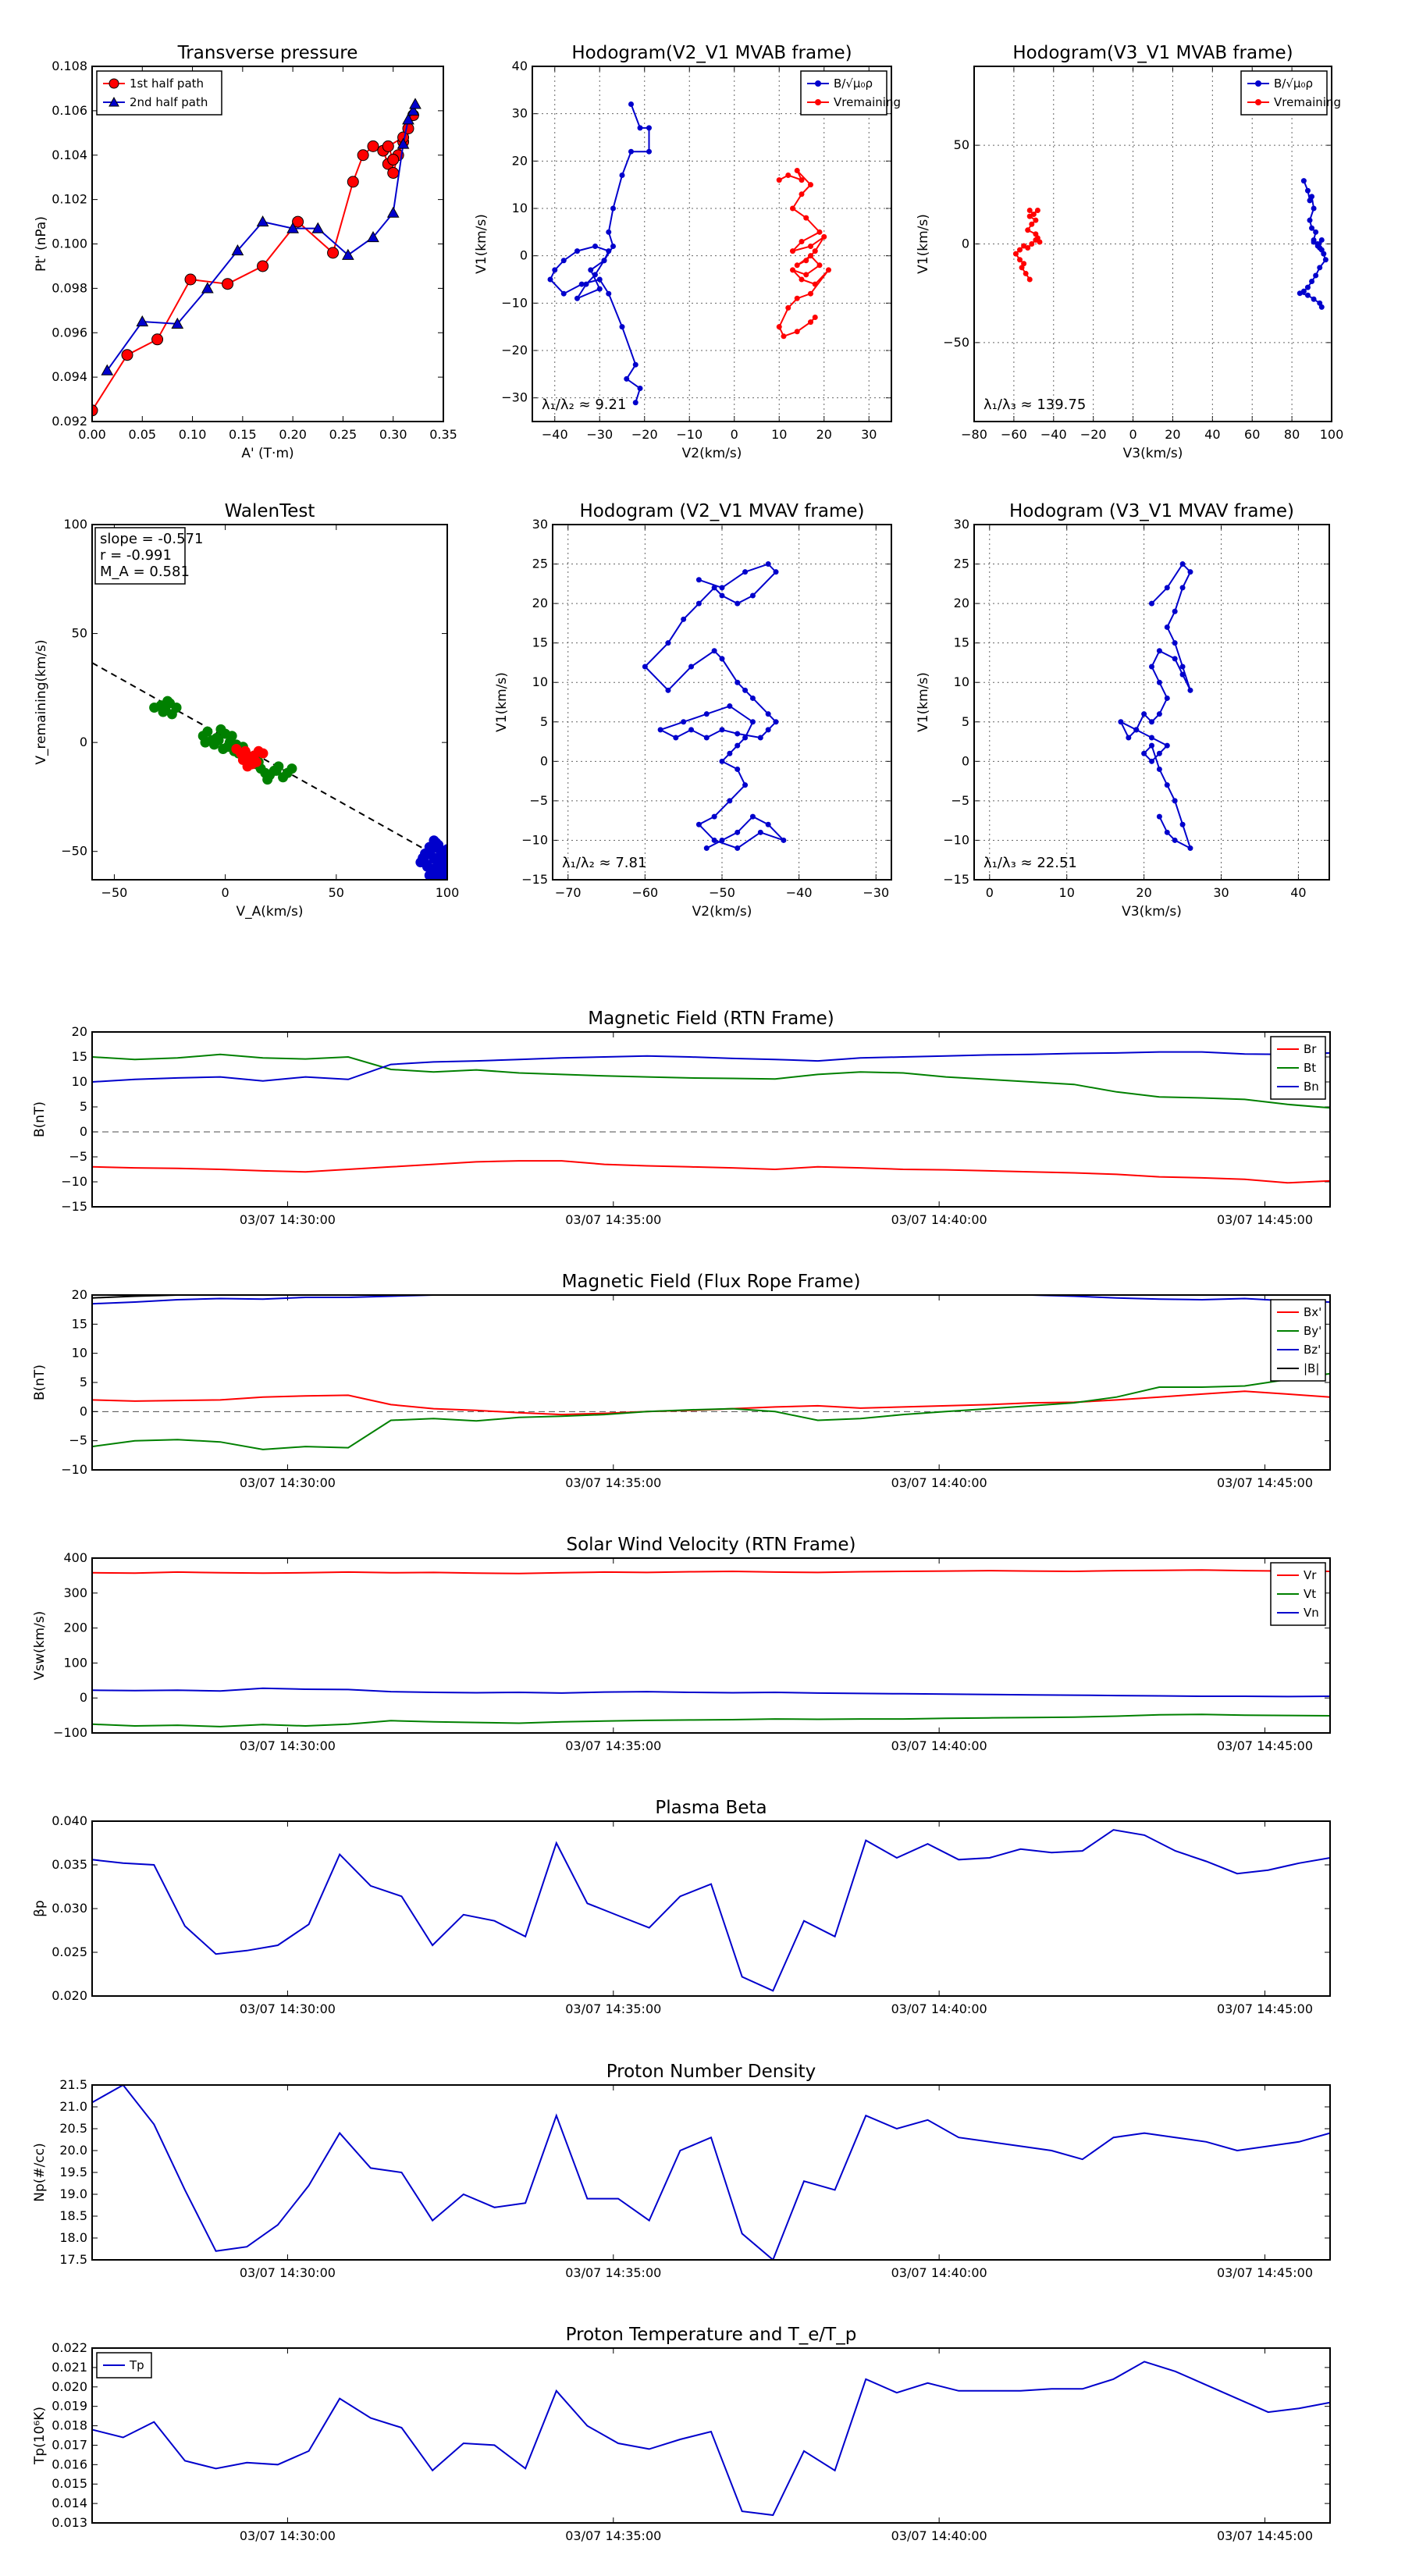 The image size is (1405, 2576). What do you see at coordinates (1312, 1312) in the screenshot?
I see `legend-label: Bx'` at bounding box center [1312, 1312].